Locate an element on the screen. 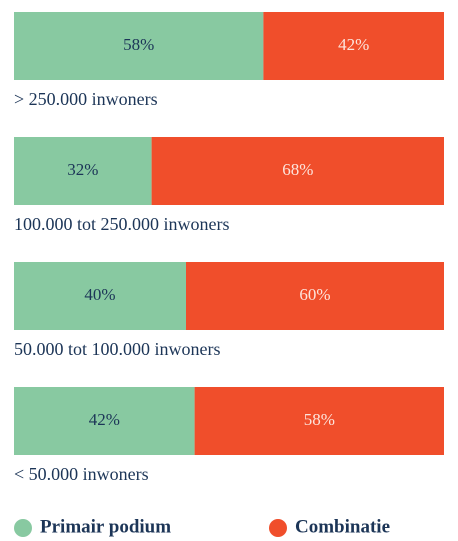 Image resolution: width=458 pixels, height=541 pixels. category-label: < 50.000 inwoners is located at coordinates (81, 474).